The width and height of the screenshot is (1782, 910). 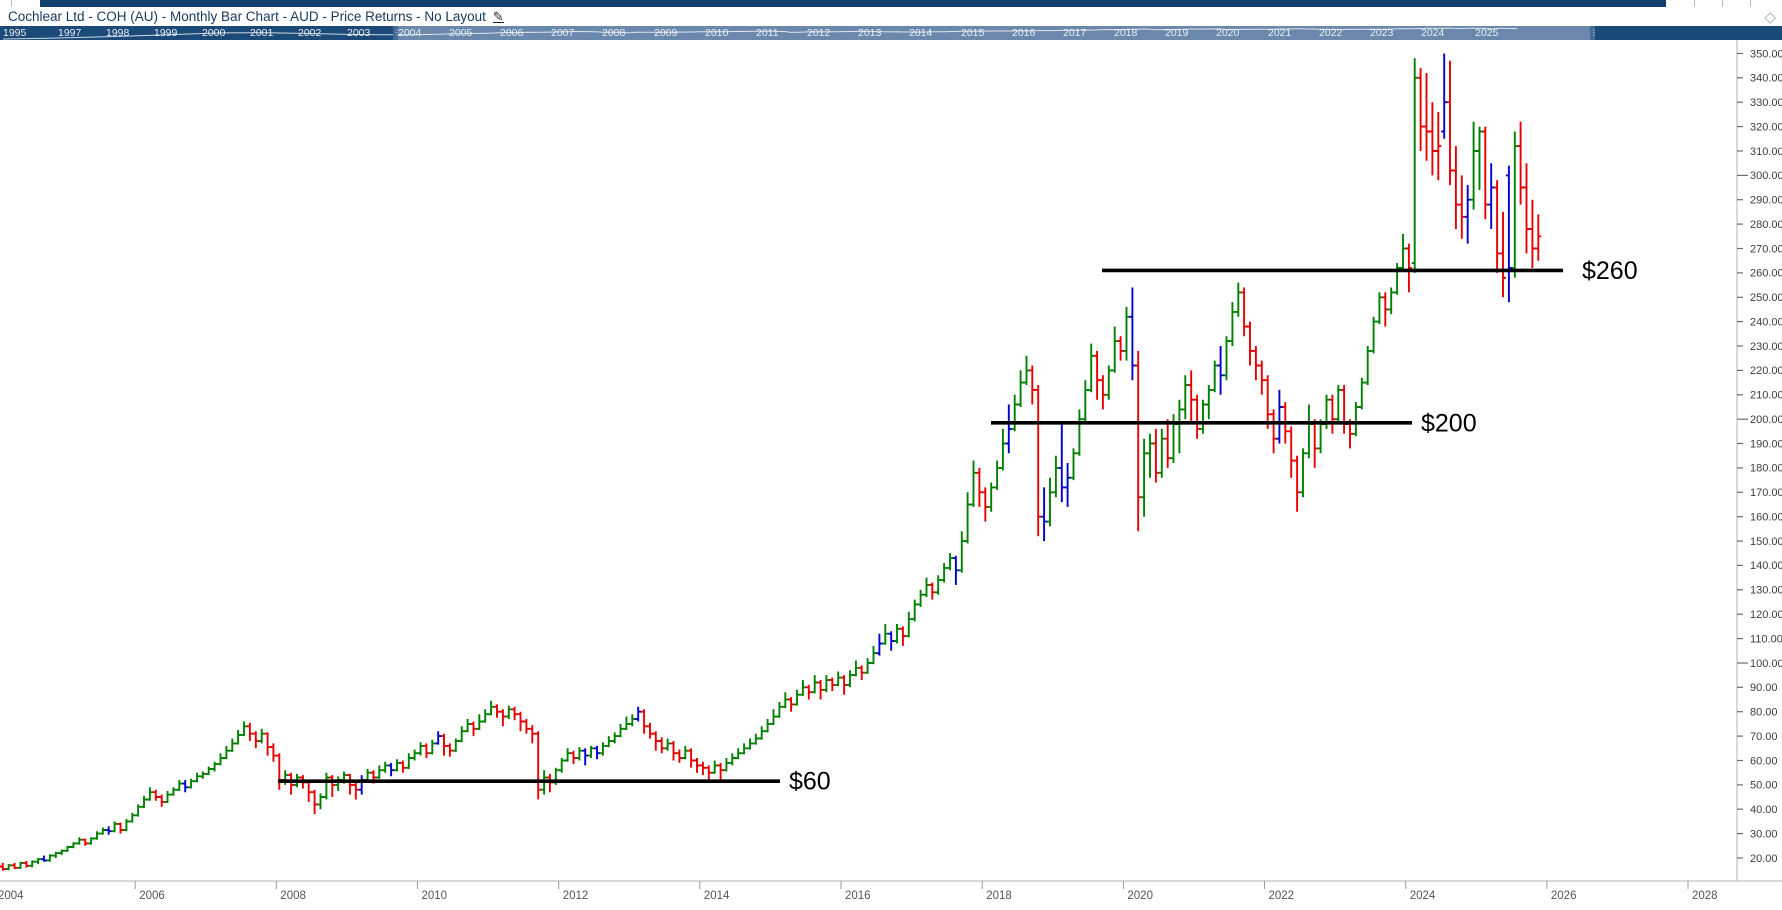 I want to click on timeline-year-label: 1999, so click(x=166, y=33).